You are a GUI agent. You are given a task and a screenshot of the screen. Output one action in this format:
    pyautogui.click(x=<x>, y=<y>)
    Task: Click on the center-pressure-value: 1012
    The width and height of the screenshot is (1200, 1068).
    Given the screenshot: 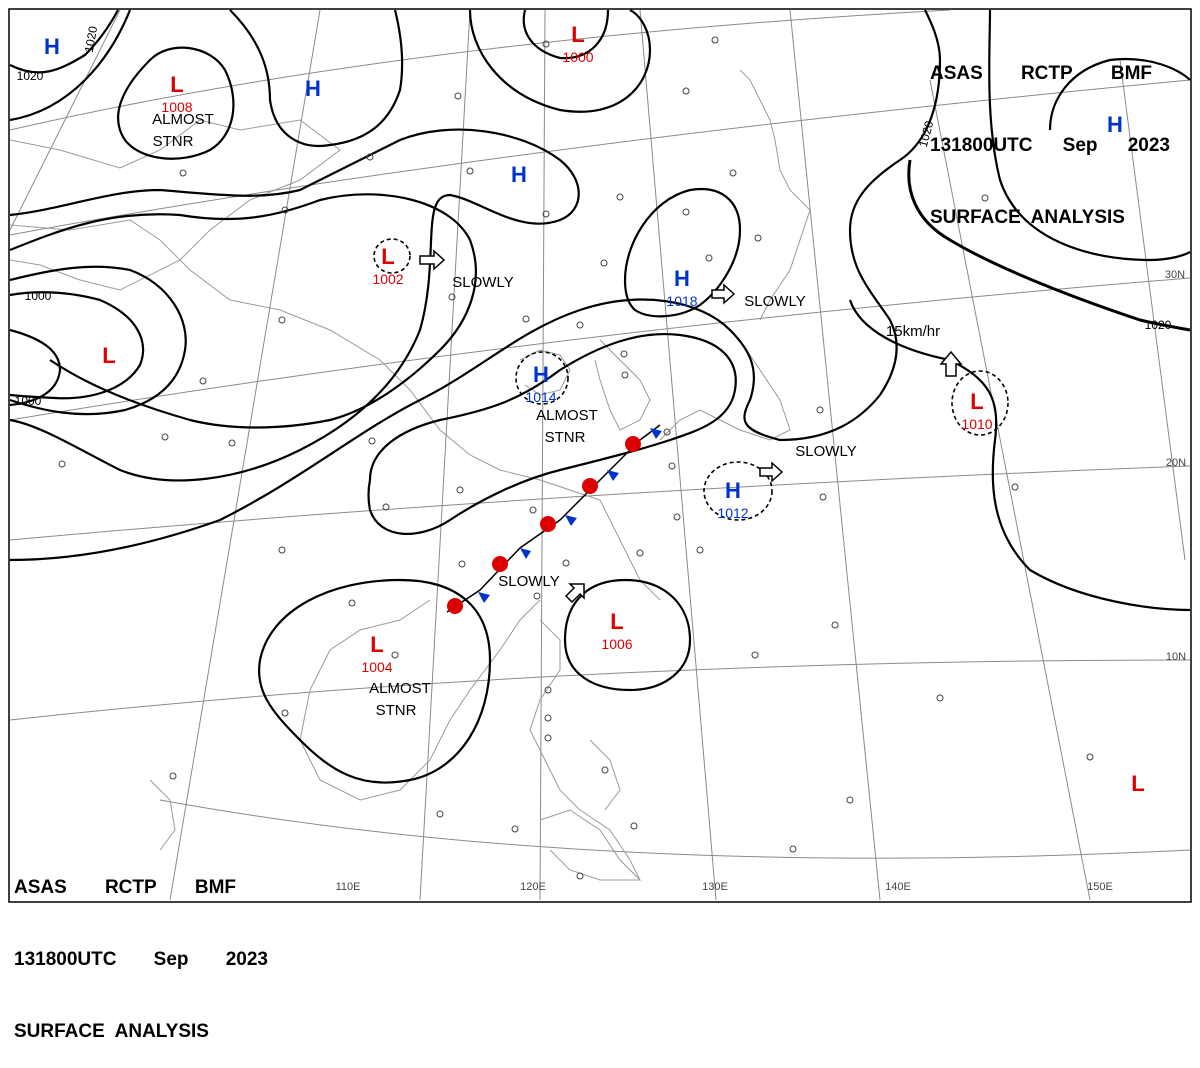 What is the action you would take?
    pyautogui.click(x=732, y=513)
    